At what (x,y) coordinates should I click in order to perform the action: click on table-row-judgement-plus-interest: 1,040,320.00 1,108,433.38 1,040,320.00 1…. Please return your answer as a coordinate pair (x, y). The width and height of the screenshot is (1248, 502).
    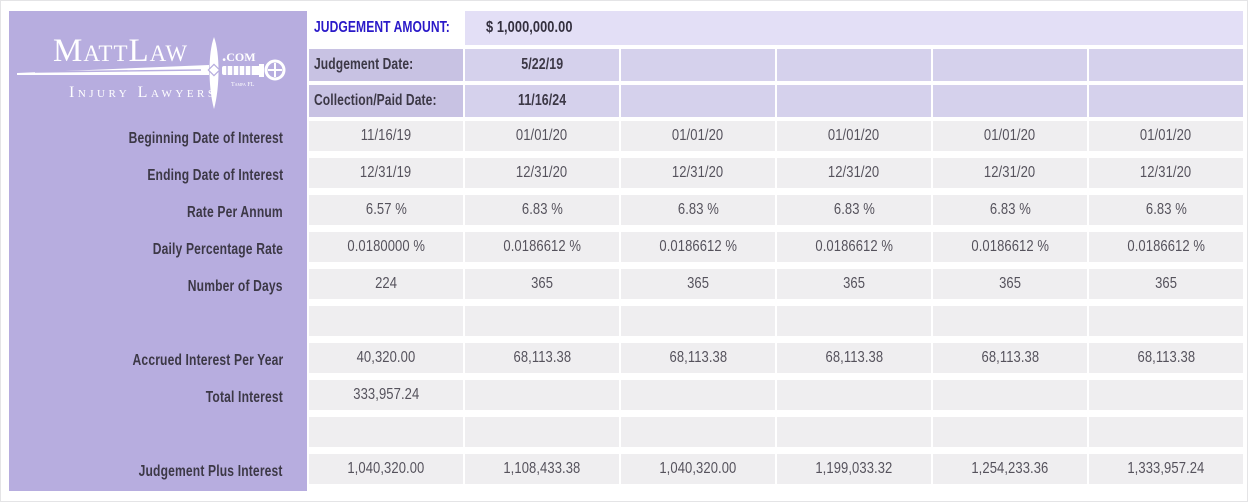
    Looking at the image, I should click on (776, 469).